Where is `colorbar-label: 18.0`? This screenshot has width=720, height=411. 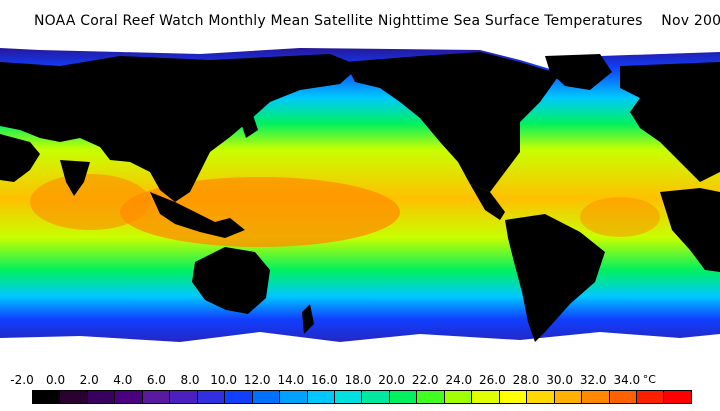
colorbar-label: 18.0 is located at coordinates (358, 380).